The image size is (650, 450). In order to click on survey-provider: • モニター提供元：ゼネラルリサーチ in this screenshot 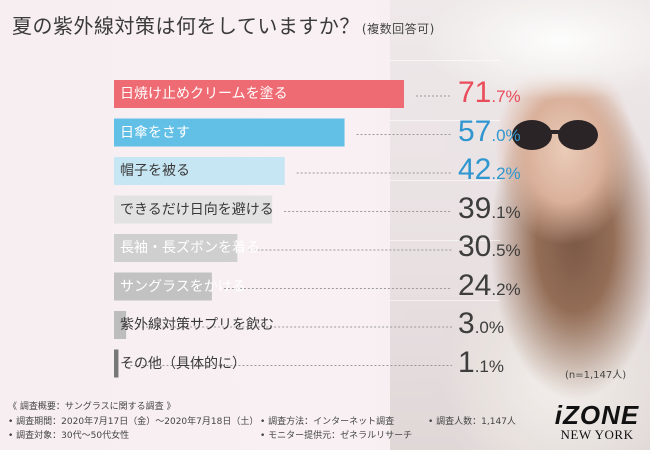, I will do `click(336, 436)`.